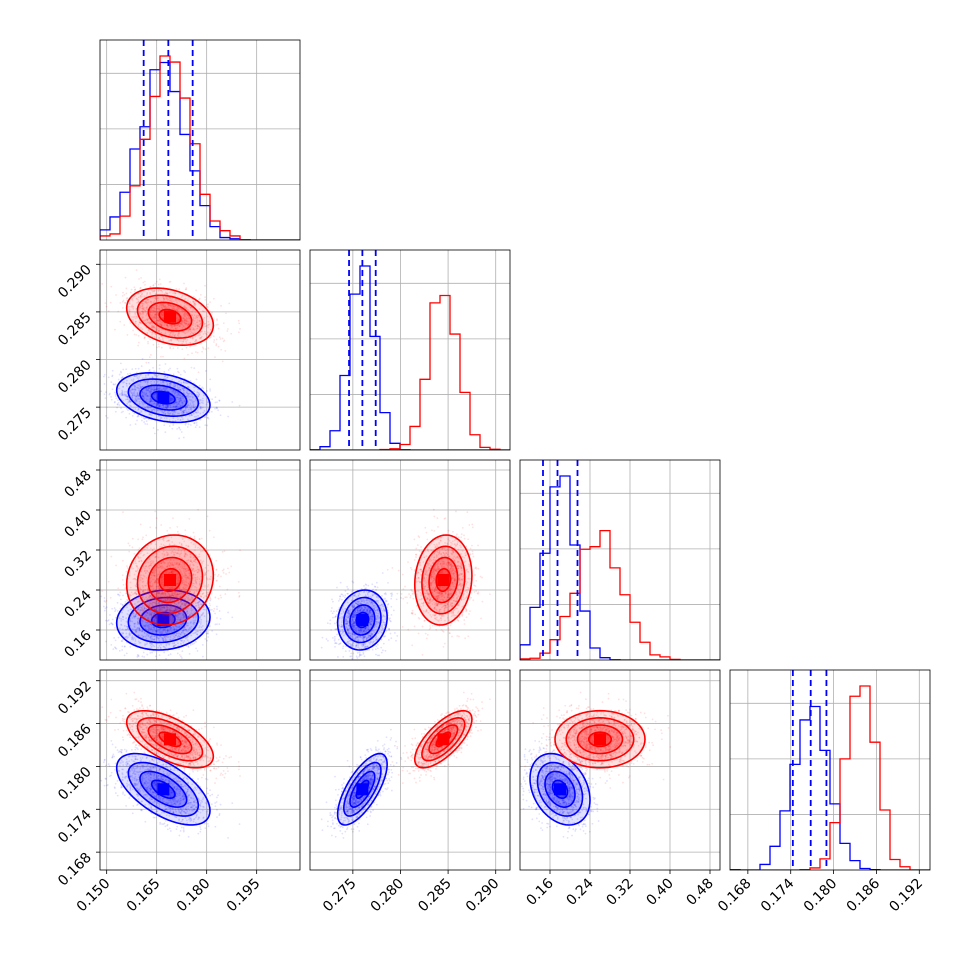 The image size is (970, 970). I want to click on histogram-blue, so click(410, 357).